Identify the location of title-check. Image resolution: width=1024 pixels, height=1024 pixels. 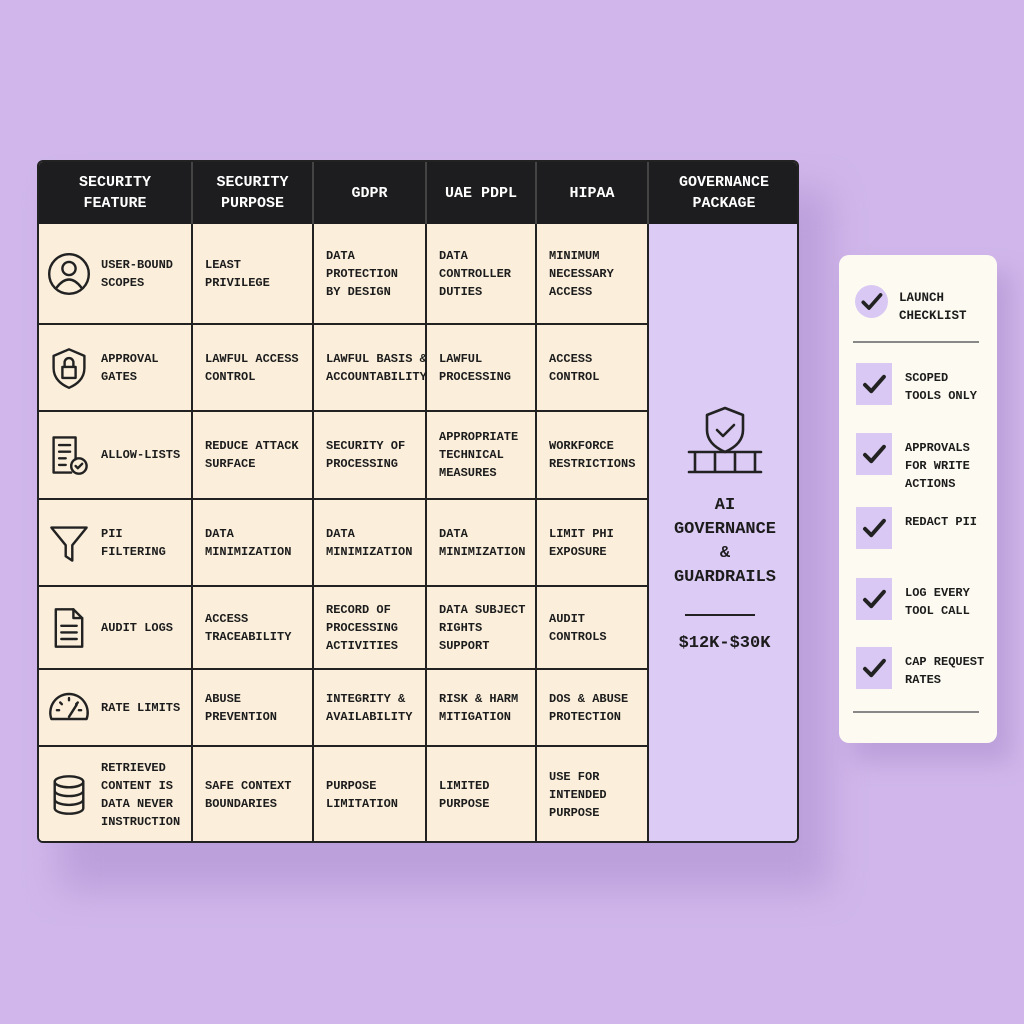
(871, 301).